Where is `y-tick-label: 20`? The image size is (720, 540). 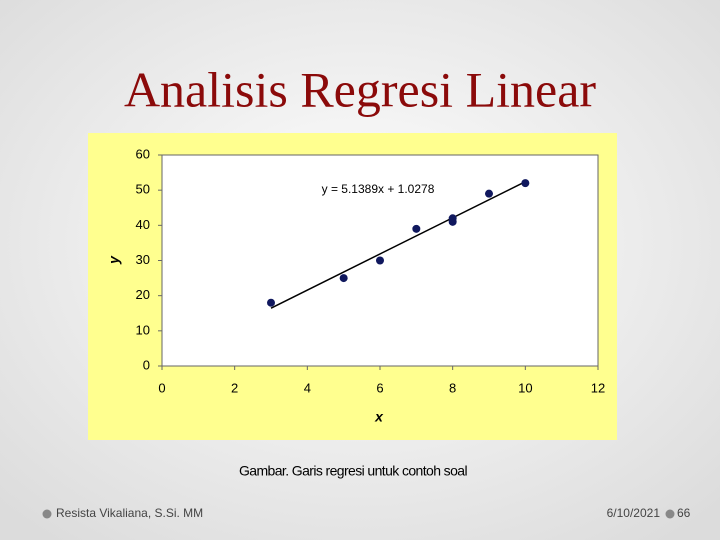 y-tick-label: 20 is located at coordinates (143, 294).